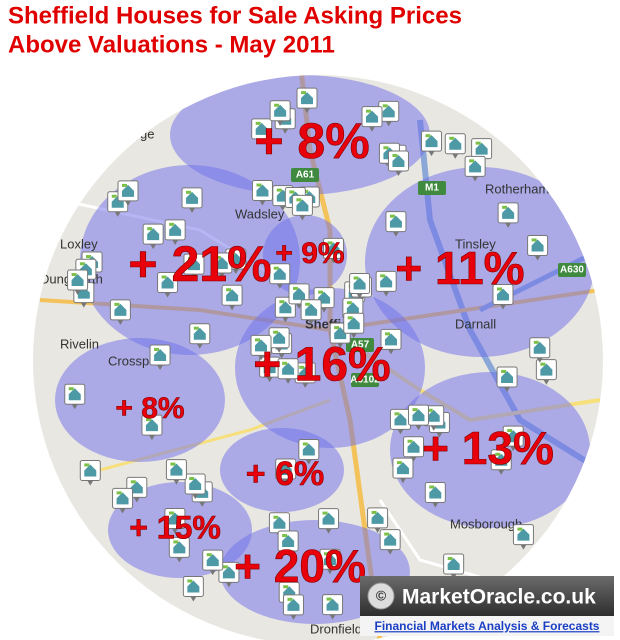 The width and height of the screenshot is (620, 640). What do you see at coordinates (305, 175) in the screenshot?
I see `road-label: A61` at bounding box center [305, 175].